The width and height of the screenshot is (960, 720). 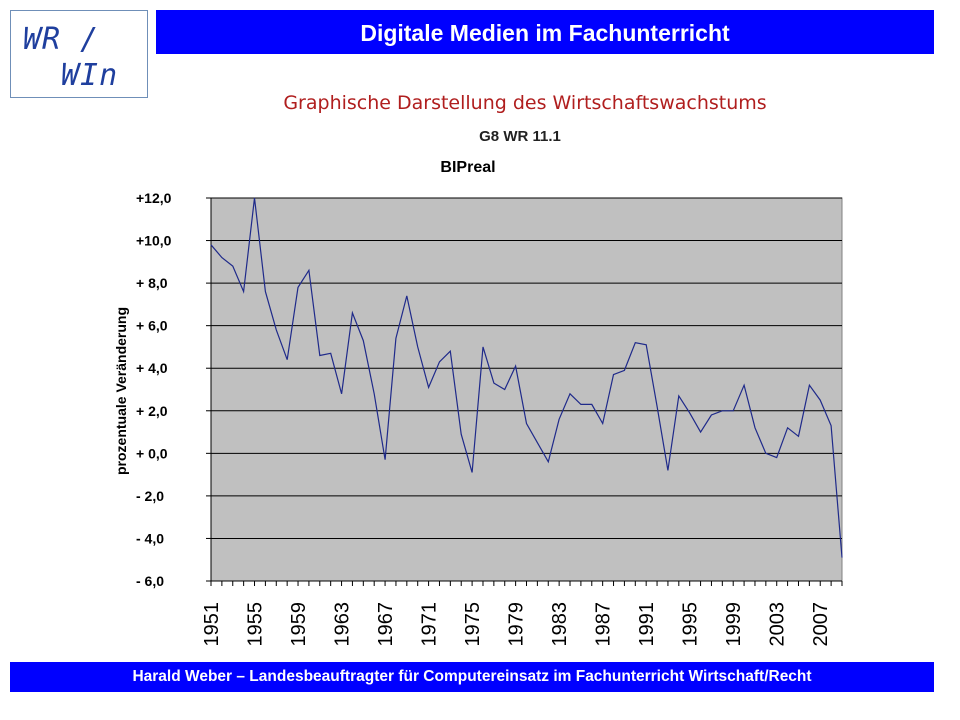 I want to click on y-tick-label: + 4,0, so click(x=152, y=368).